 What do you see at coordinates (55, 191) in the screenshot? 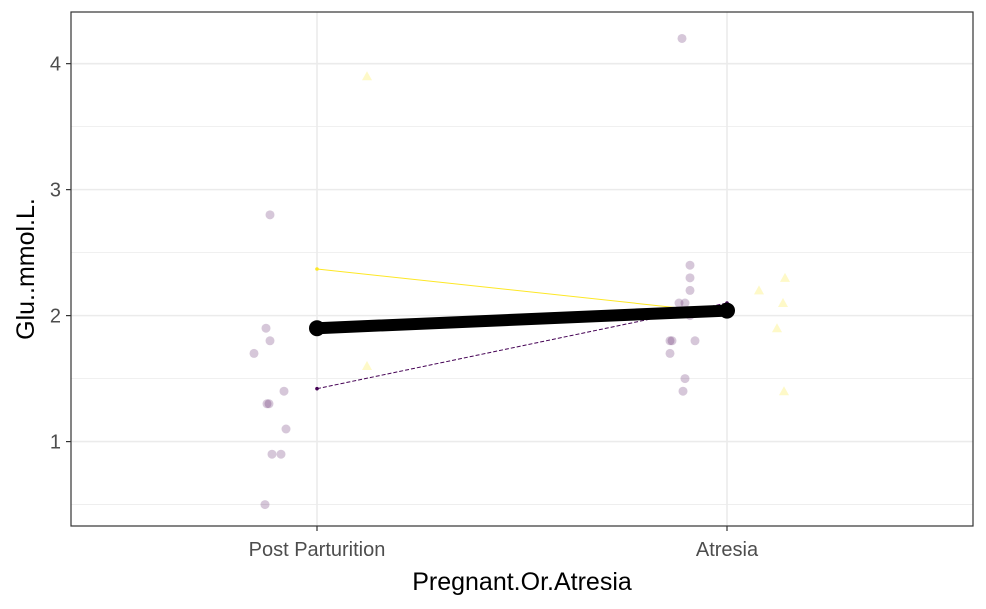
I see `y-tick-label: 3` at bounding box center [55, 191].